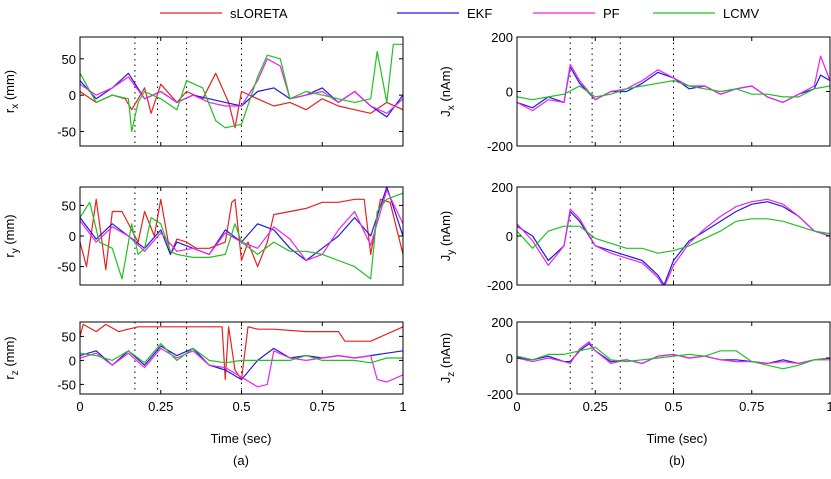 The image size is (831, 479). I want to click on xlabel-b: Time (sec), so click(677, 438).